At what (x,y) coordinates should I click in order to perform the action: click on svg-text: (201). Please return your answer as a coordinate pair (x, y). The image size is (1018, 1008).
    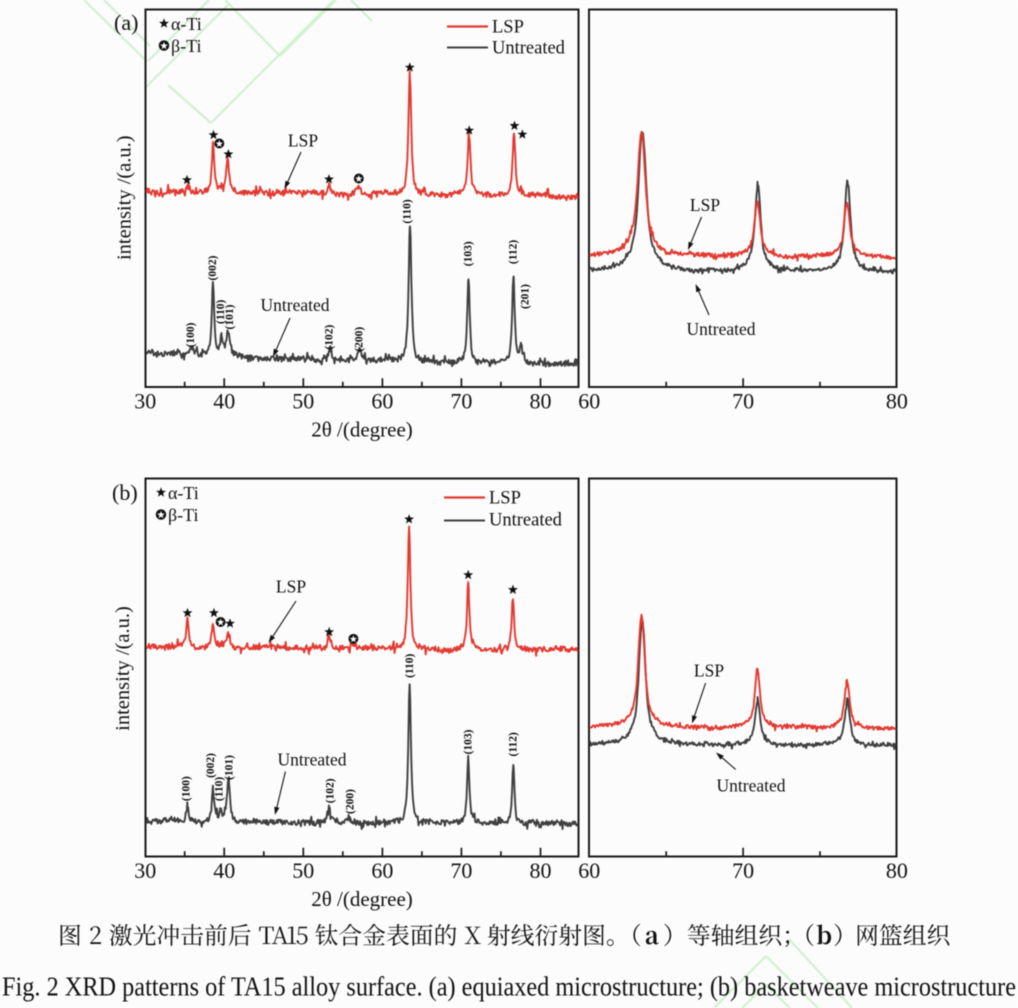
    Looking at the image, I should click on (526, 296).